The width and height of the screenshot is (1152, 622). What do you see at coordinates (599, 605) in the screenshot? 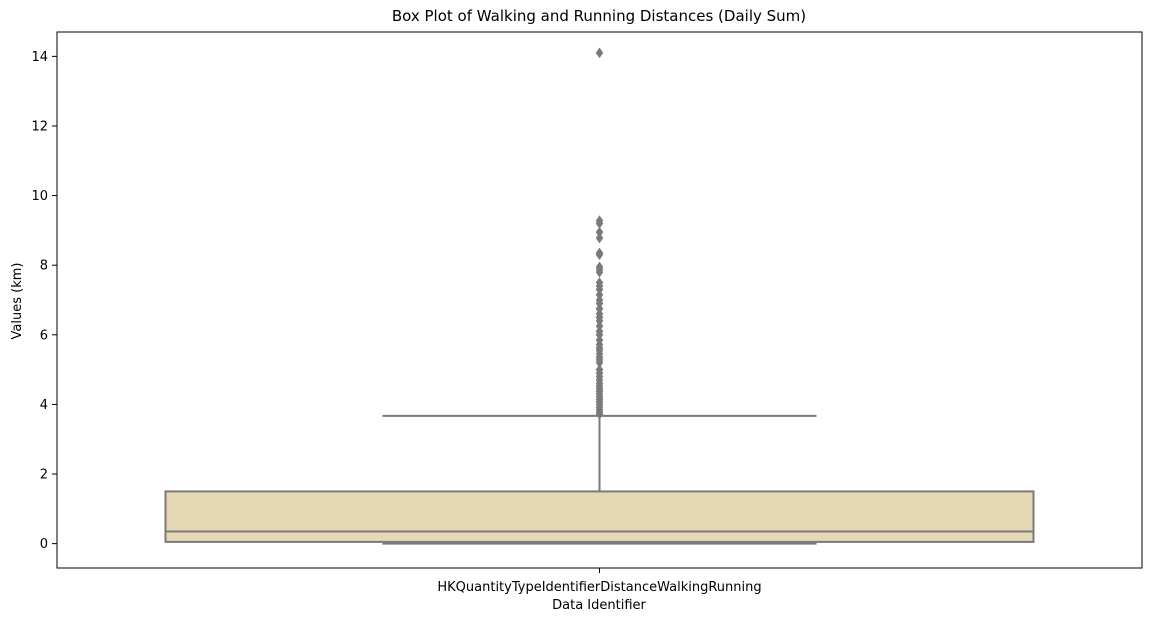
I see `x-axis-label: Data Identifier` at bounding box center [599, 605].